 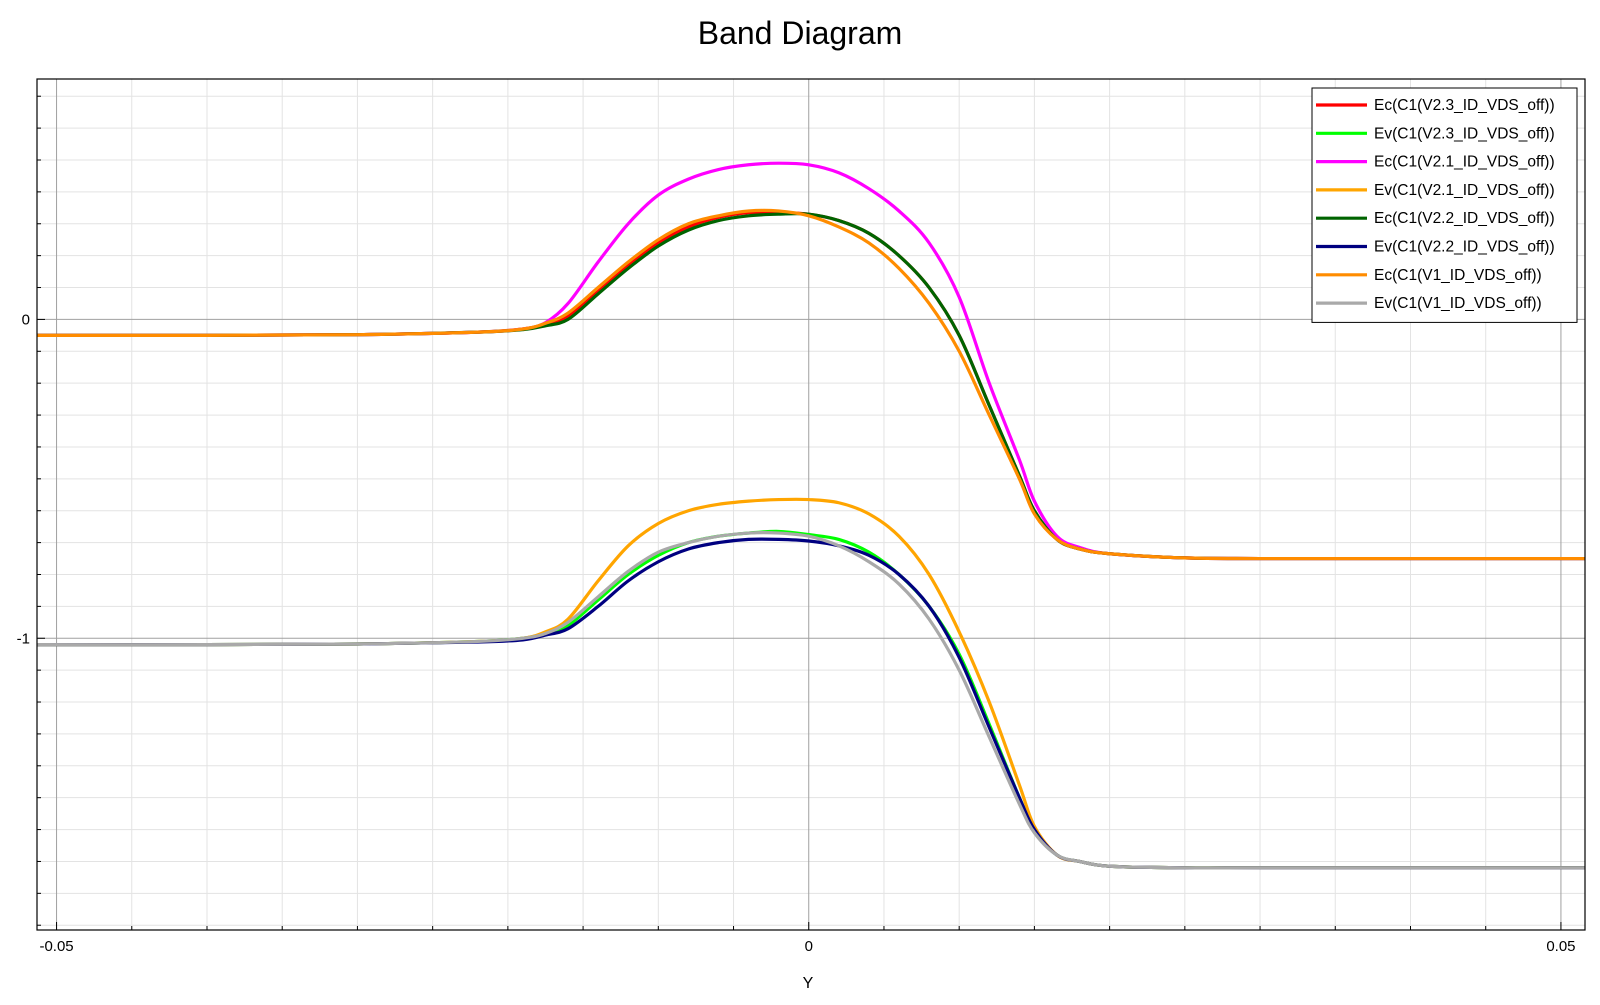 What do you see at coordinates (23, 479) in the screenshot?
I see `y-axis-tick-labels: 0 -1` at bounding box center [23, 479].